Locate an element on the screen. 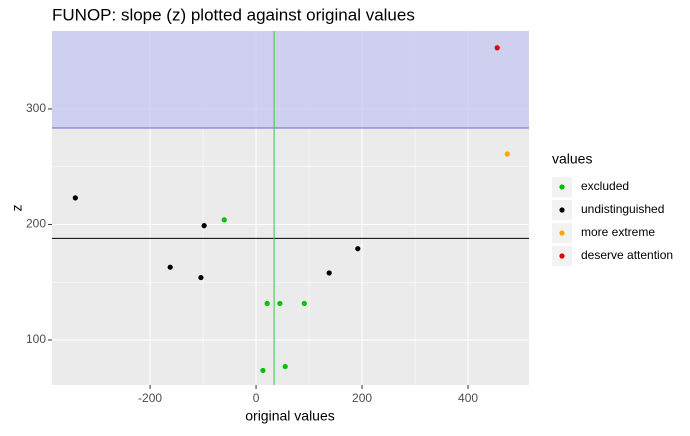 Image resolution: width=690 pixels, height=436 pixels. y-tick-label: 100 is located at coordinates (36, 339).